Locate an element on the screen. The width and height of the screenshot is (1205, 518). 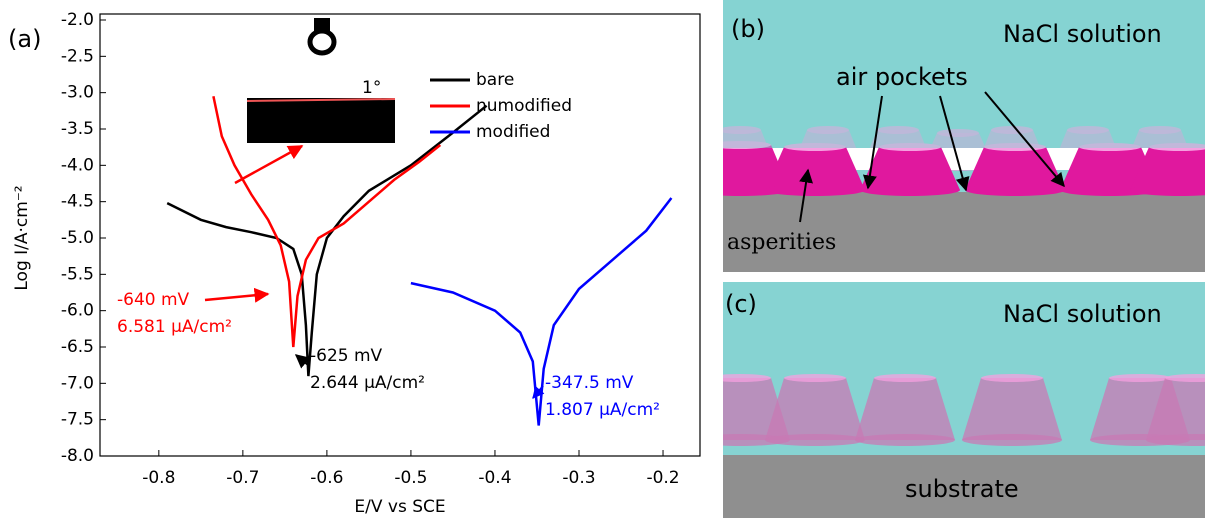
x-tick-label: -0.5 is located at coordinates (410, 478).